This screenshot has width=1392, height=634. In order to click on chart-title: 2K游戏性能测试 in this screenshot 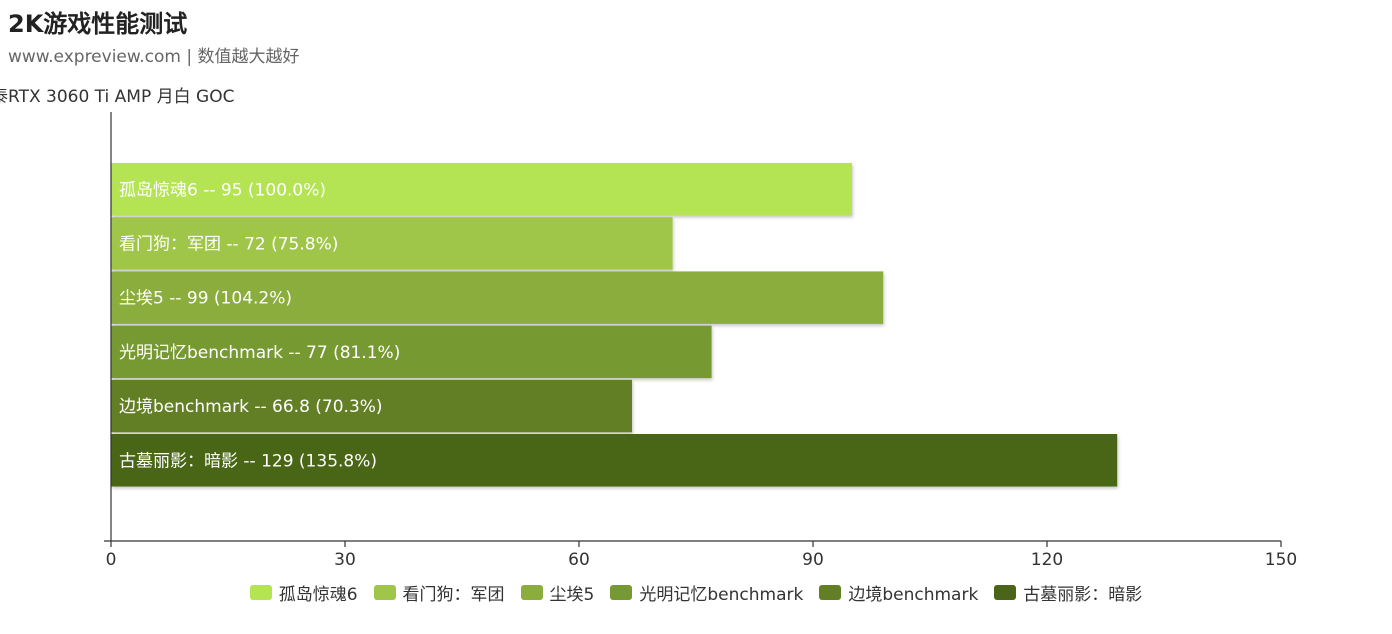, I will do `click(98, 24)`.